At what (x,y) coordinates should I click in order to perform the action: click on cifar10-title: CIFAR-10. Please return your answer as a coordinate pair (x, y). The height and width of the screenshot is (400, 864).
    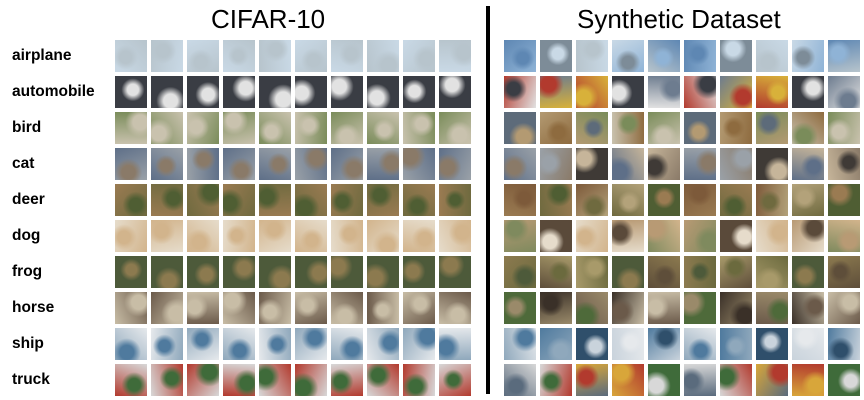
    Looking at the image, I should click on (268, 19).